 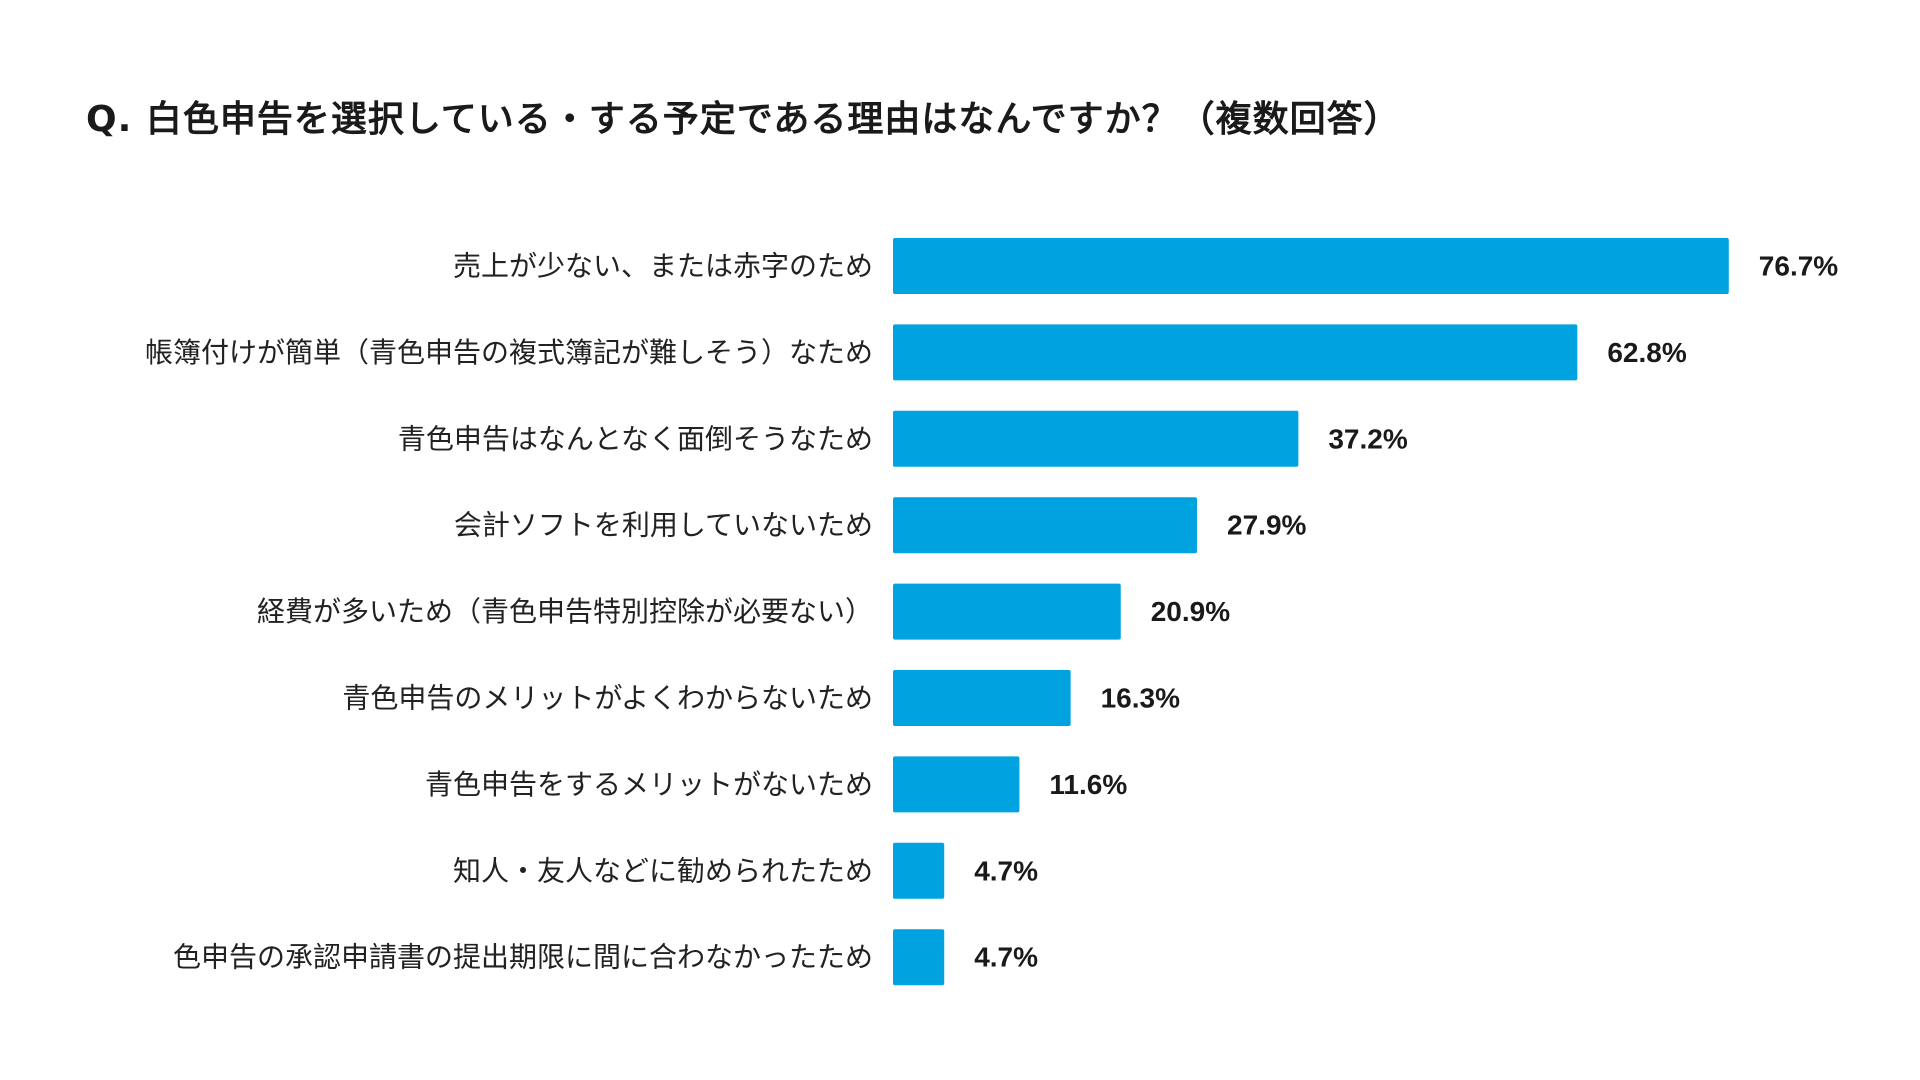 I want to click on category-label: 青色申告のメリットがよくわからないため, so click(x=607, y=698).